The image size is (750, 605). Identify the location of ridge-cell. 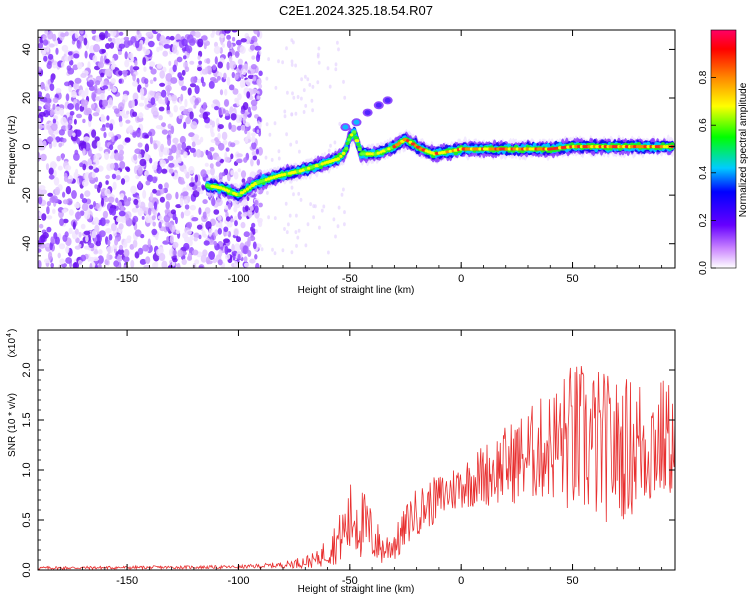
(358, 144).